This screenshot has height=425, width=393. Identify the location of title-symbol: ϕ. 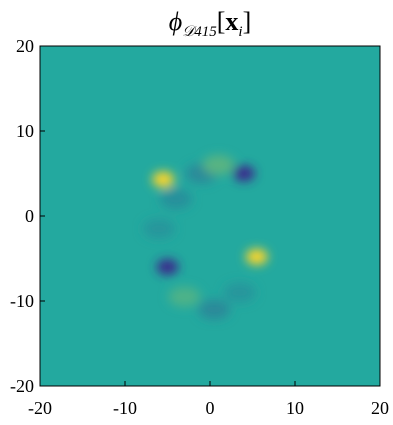
(175, 21).